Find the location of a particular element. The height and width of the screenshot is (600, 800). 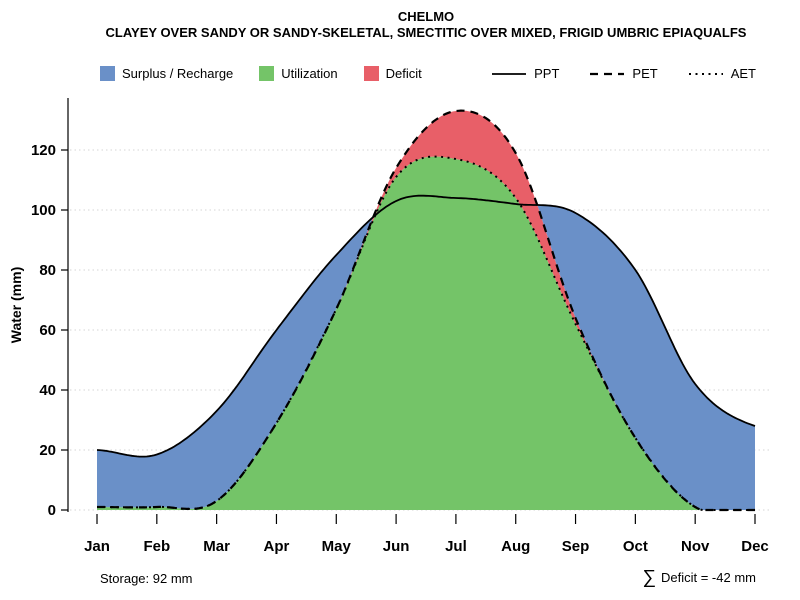

y-axis-title: Water (mm) is located at coordinates (16, 305).